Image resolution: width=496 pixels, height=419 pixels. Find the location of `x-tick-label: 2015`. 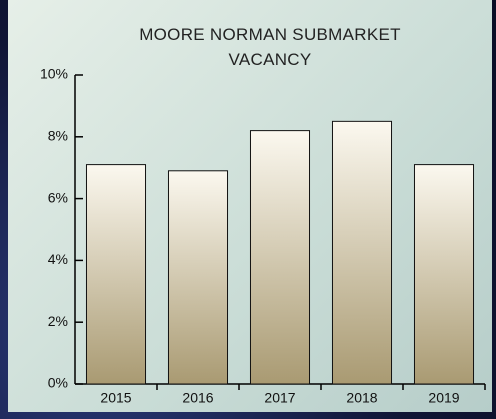

x-tick-label: 2015 is located at coordinates (115, 398).